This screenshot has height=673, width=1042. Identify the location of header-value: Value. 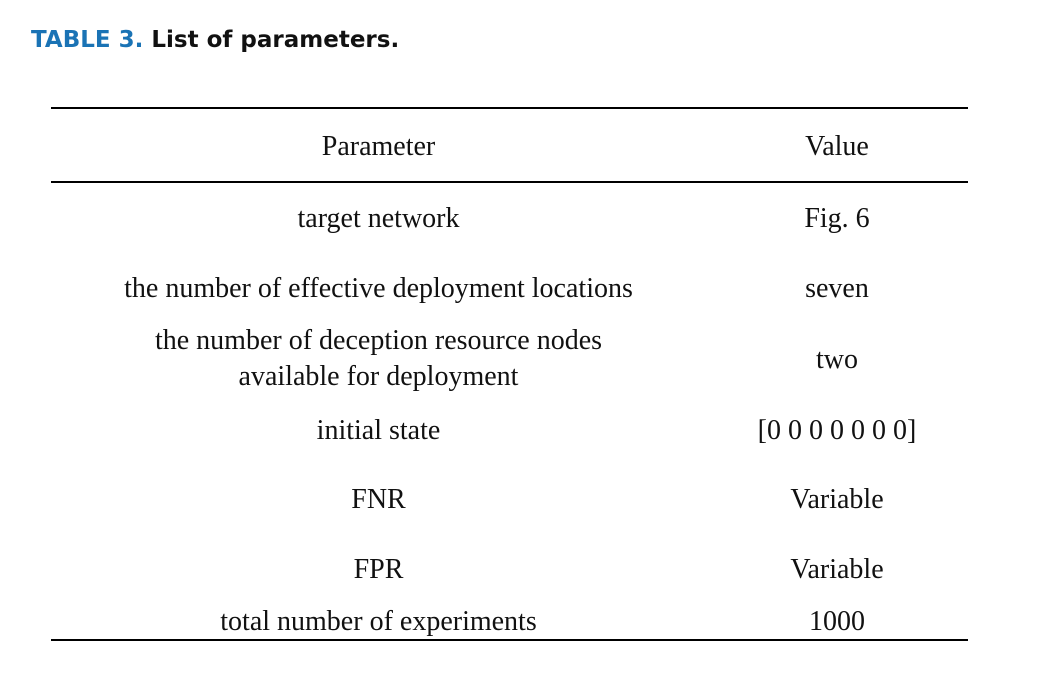
(837, 146).